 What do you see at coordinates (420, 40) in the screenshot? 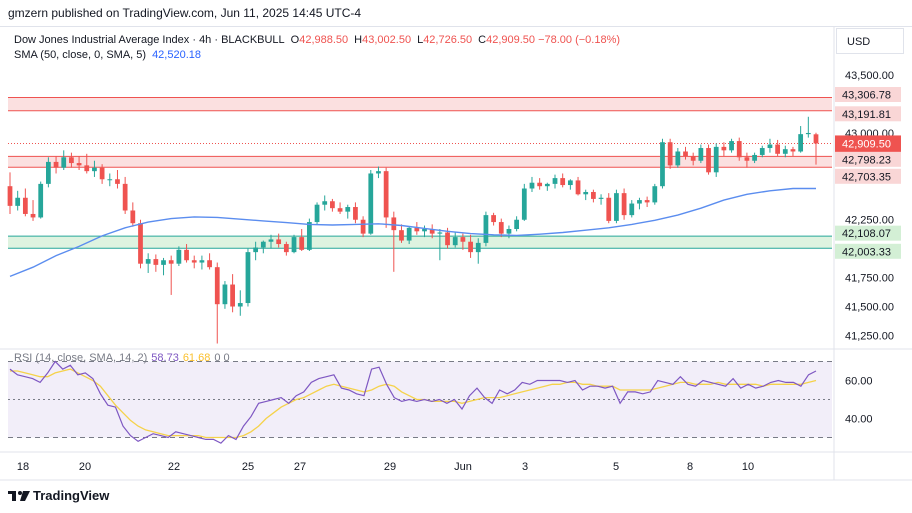
I see `low-label: L` at bounding box center [420, 40].